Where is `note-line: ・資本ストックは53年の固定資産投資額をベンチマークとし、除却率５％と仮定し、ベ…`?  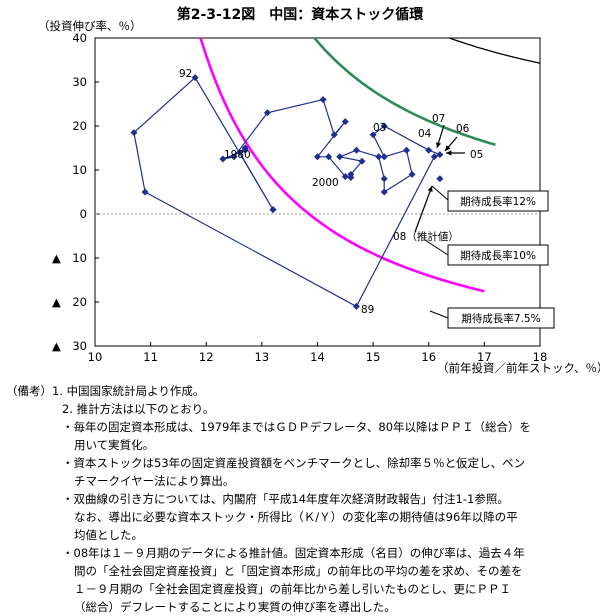
note-line: ・資本ストックは53年の固定資産投資額をベンチマークとし、除却率５％と仮定し、ベ… is located at coordinates (294, 463).